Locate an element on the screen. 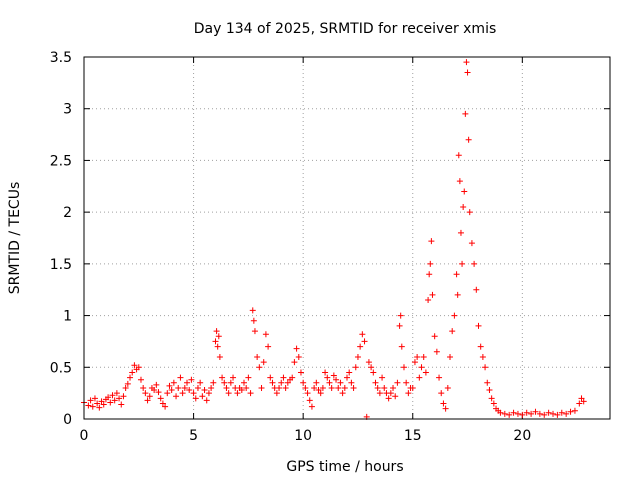 This screenshot has height=480, width=640. y-tick-label: 2 is located at coordinates (67, 213).